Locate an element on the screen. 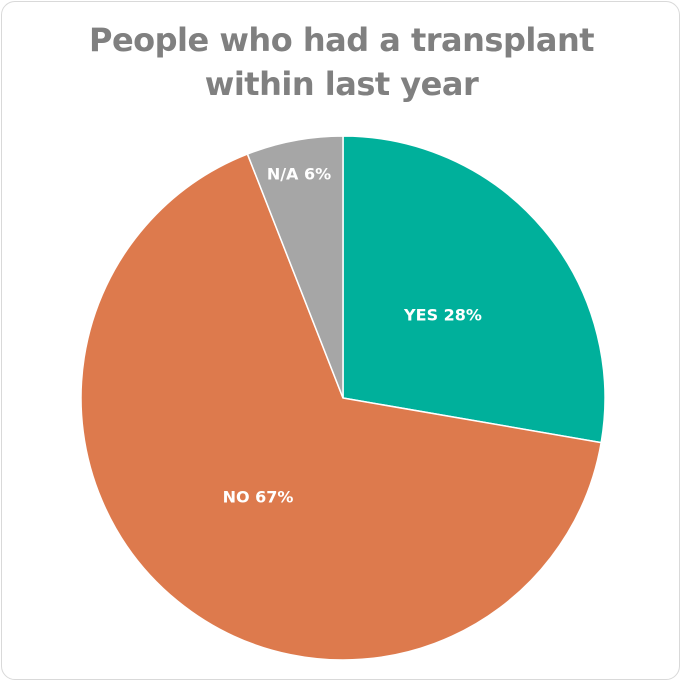  chart-title-line-2: within last year is located at coordinates (341, 84).